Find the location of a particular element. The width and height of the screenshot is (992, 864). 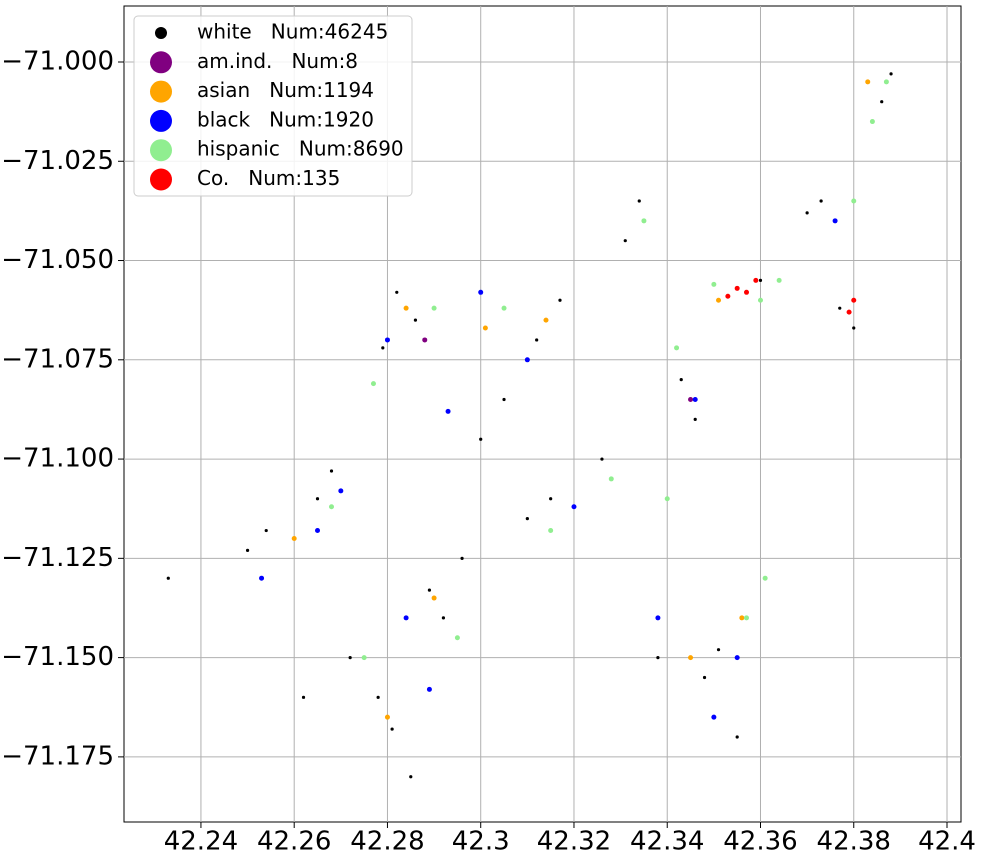

x-tick-label: 42.26 is located at coordinates (294, 842).